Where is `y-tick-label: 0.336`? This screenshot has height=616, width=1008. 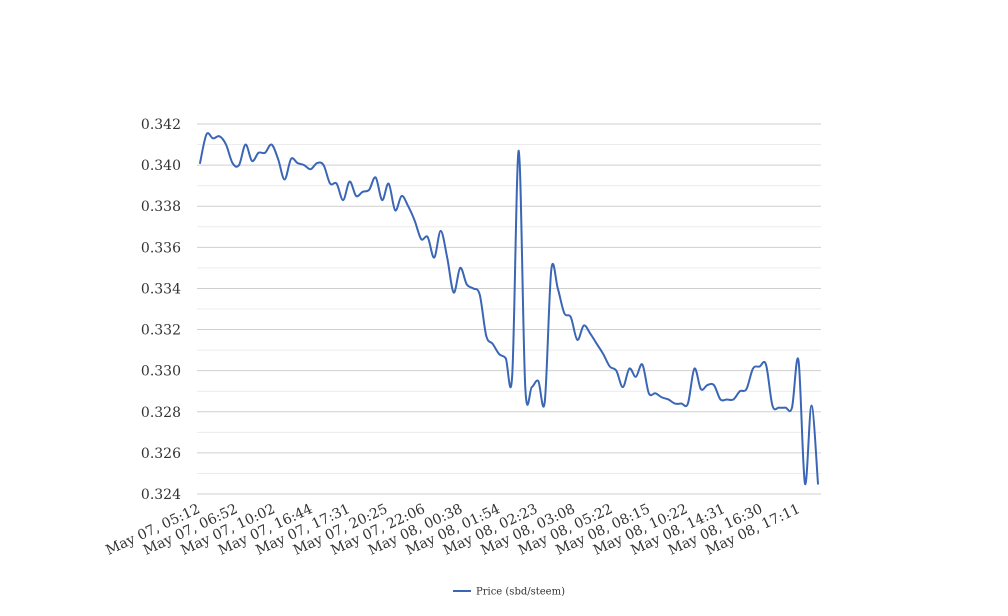 y-tick-label: 0.336 is located at coordinates (161, 248).